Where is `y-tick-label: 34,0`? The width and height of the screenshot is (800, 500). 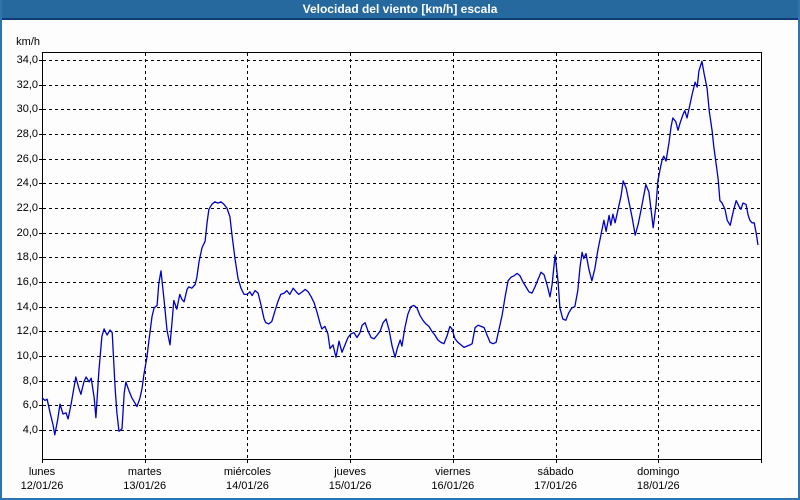
y-tick-label: 34,0 is located at coordinates (27, 60).